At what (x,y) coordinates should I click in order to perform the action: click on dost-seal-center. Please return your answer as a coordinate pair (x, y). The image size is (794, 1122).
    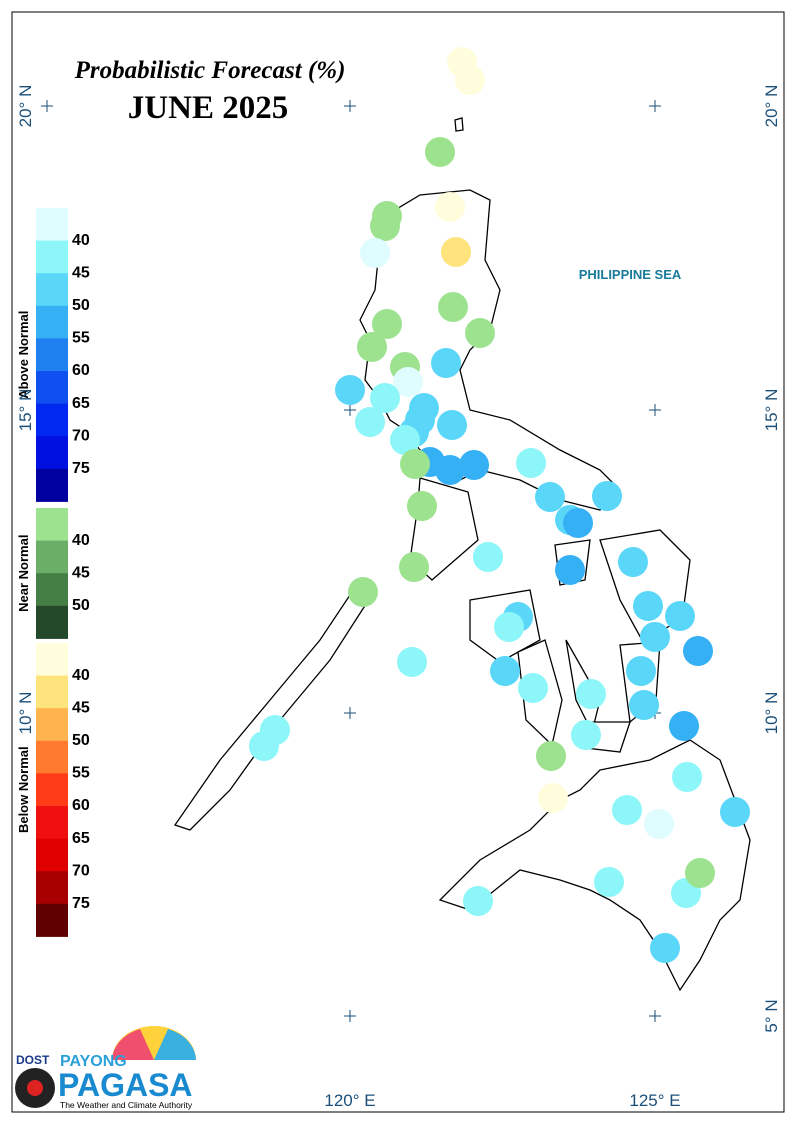
    Looking at the image, I should click on (35, 1088).